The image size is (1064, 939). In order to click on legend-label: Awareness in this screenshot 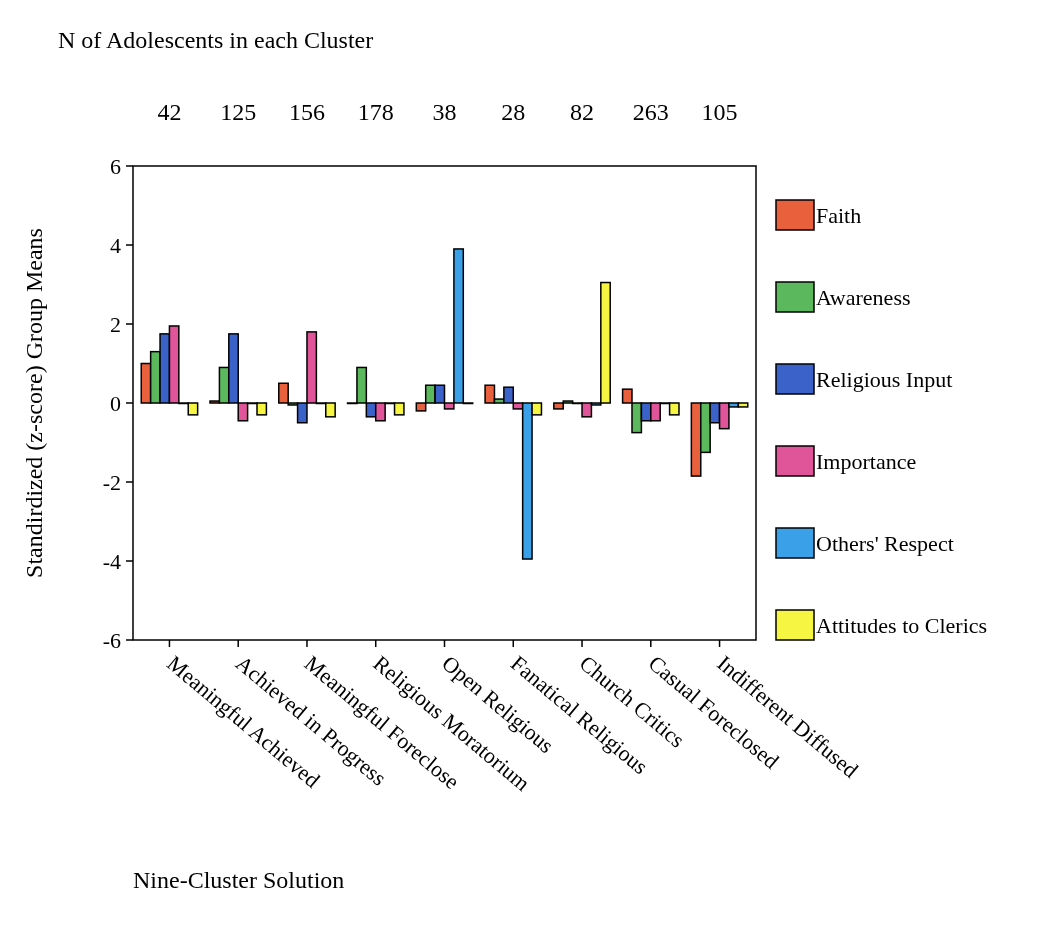, I will do `click(863, 297)`.